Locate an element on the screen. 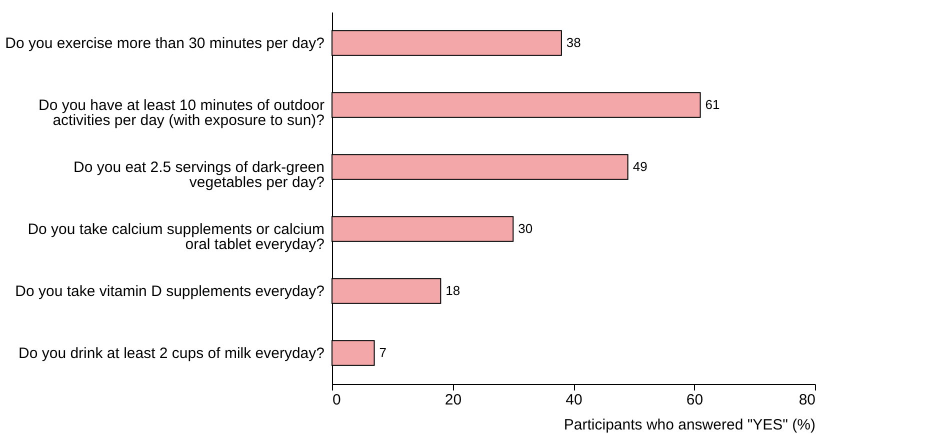 The image size is (948, 434). y-tick-label: Do you eat 2.5 servings of dark-green vegetables per day? is located at coordinates (199, 175).